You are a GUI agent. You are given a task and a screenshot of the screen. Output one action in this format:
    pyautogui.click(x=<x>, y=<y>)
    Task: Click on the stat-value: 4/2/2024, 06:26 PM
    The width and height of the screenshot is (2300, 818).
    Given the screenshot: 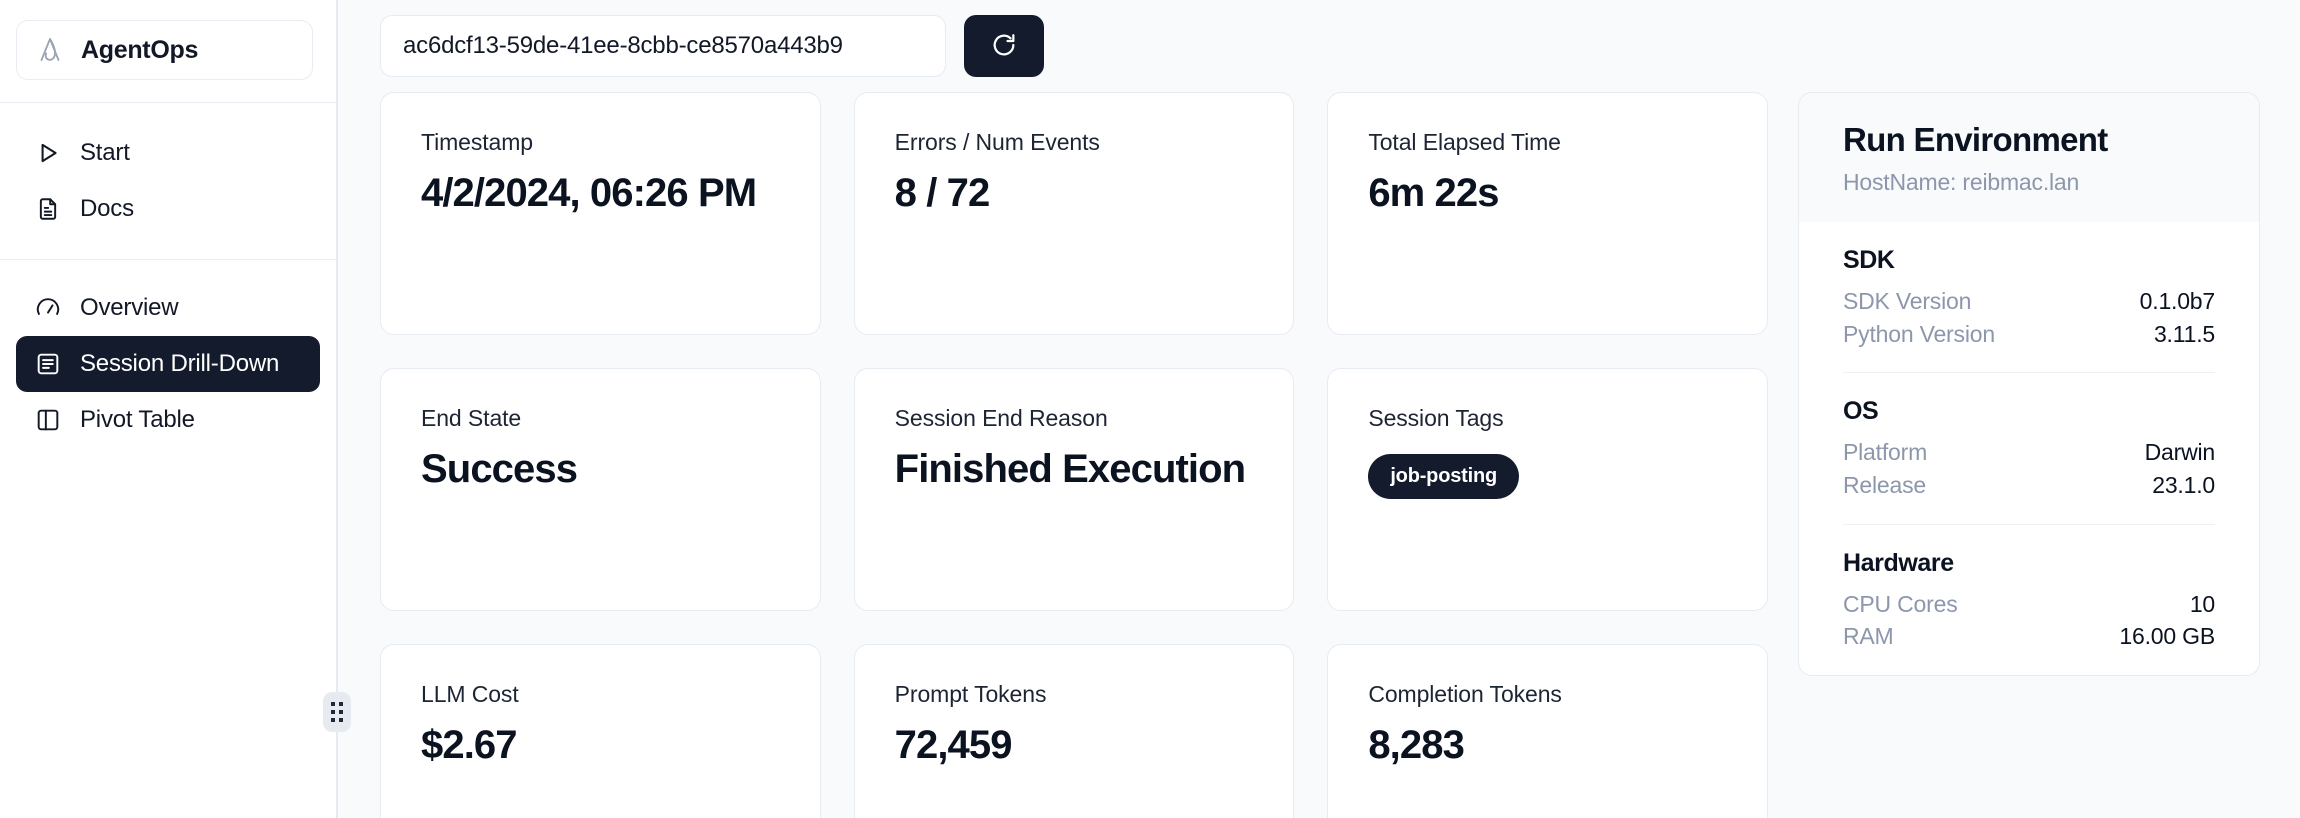 What is the action you would take?
    pyautogui.click(x=589, y=193)
    